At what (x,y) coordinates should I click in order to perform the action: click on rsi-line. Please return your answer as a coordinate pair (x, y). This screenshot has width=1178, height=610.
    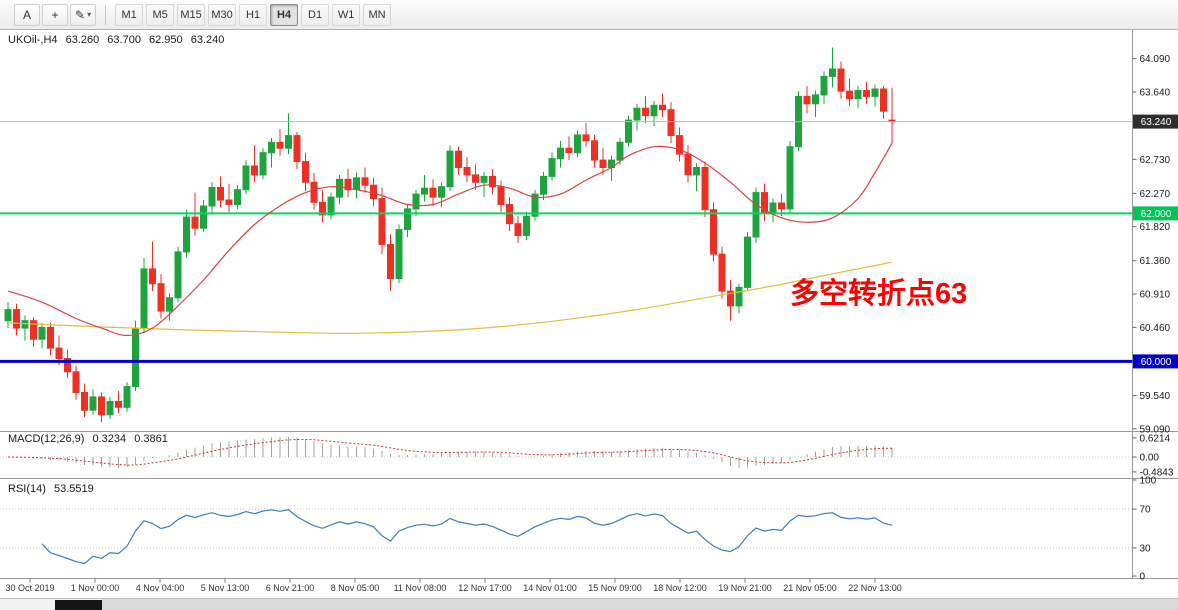
    Looking at the image, I should click on (467, 537).